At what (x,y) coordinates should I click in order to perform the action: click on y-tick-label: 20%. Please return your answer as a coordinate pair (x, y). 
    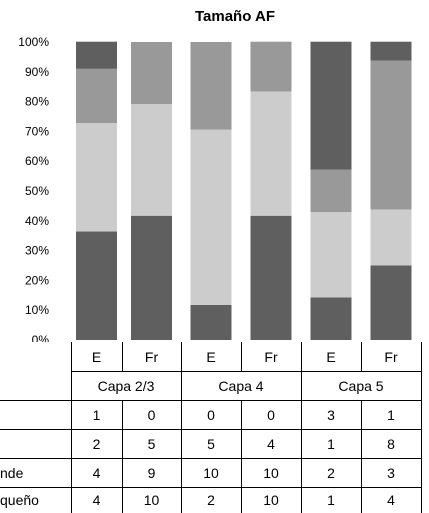
    Looking at the image, I should click on (37, 280).